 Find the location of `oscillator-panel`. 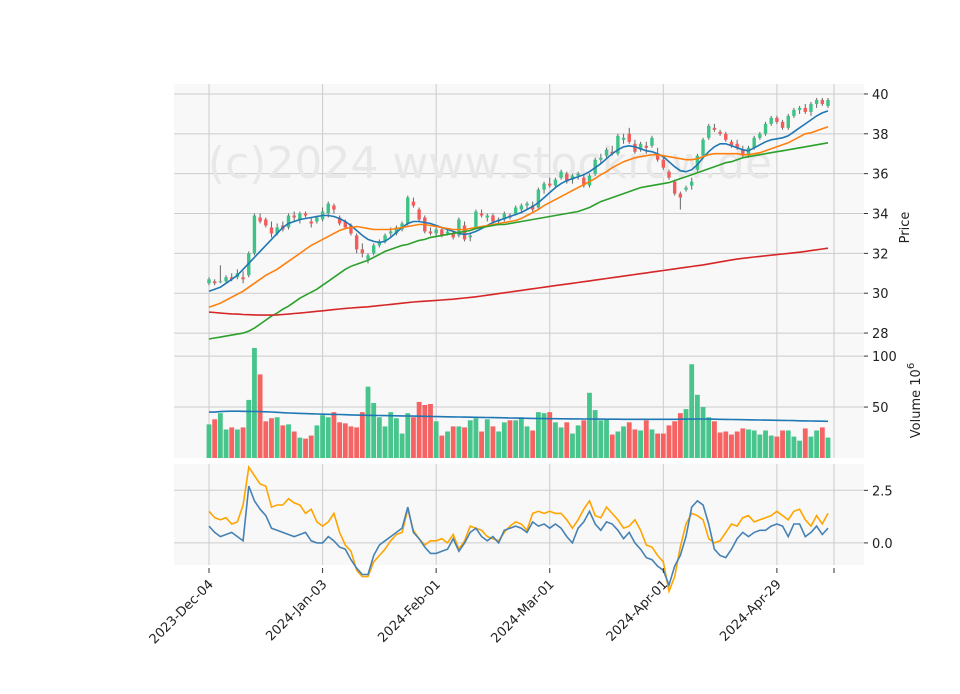

oscillator-panel is located at coordinates (518, 530).